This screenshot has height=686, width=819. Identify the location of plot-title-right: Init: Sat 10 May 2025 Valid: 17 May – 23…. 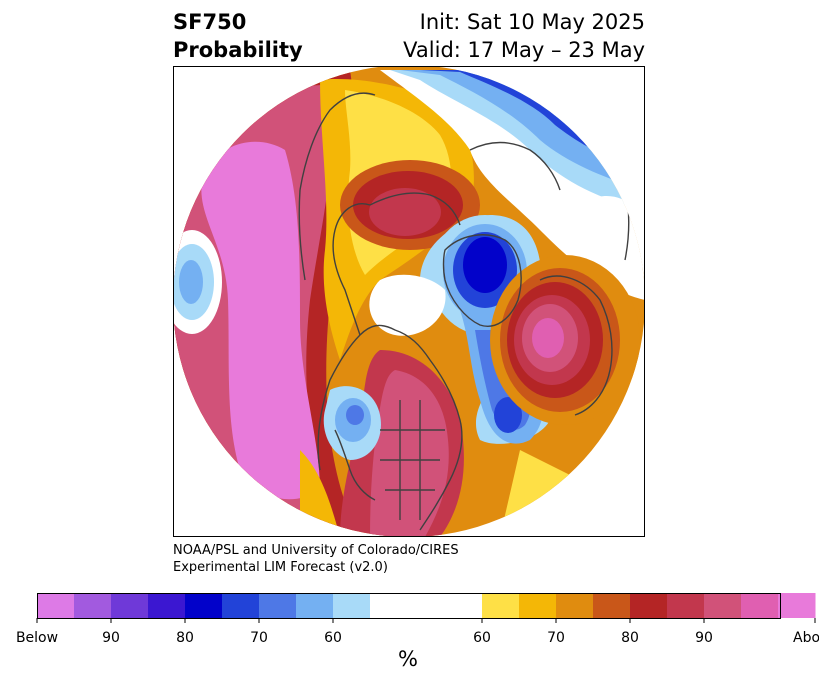
(524, 36).